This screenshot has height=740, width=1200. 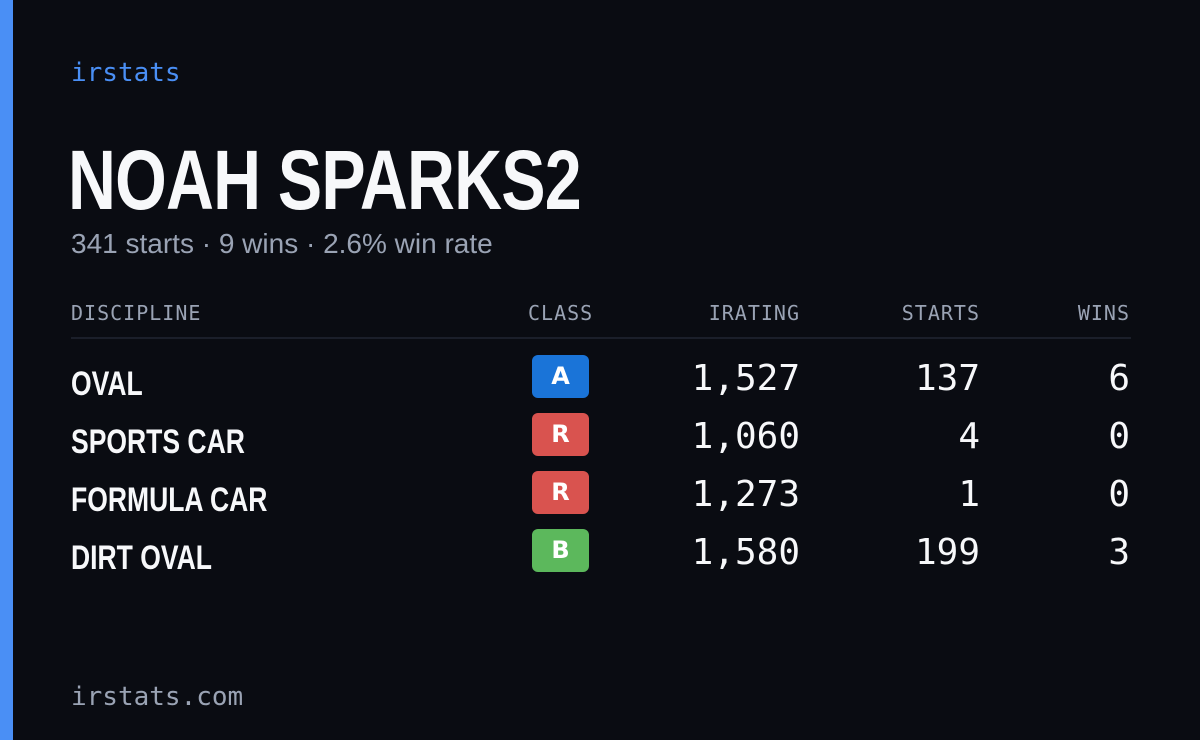 I want to click on irating-value: 1,060, so click(x=745, y=436).